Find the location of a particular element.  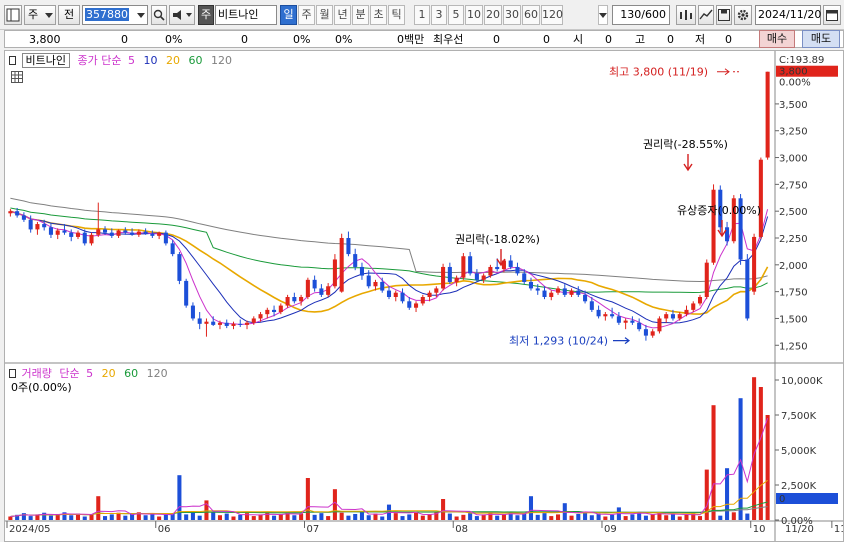

sound-icon is located at coordinates (182, 15).